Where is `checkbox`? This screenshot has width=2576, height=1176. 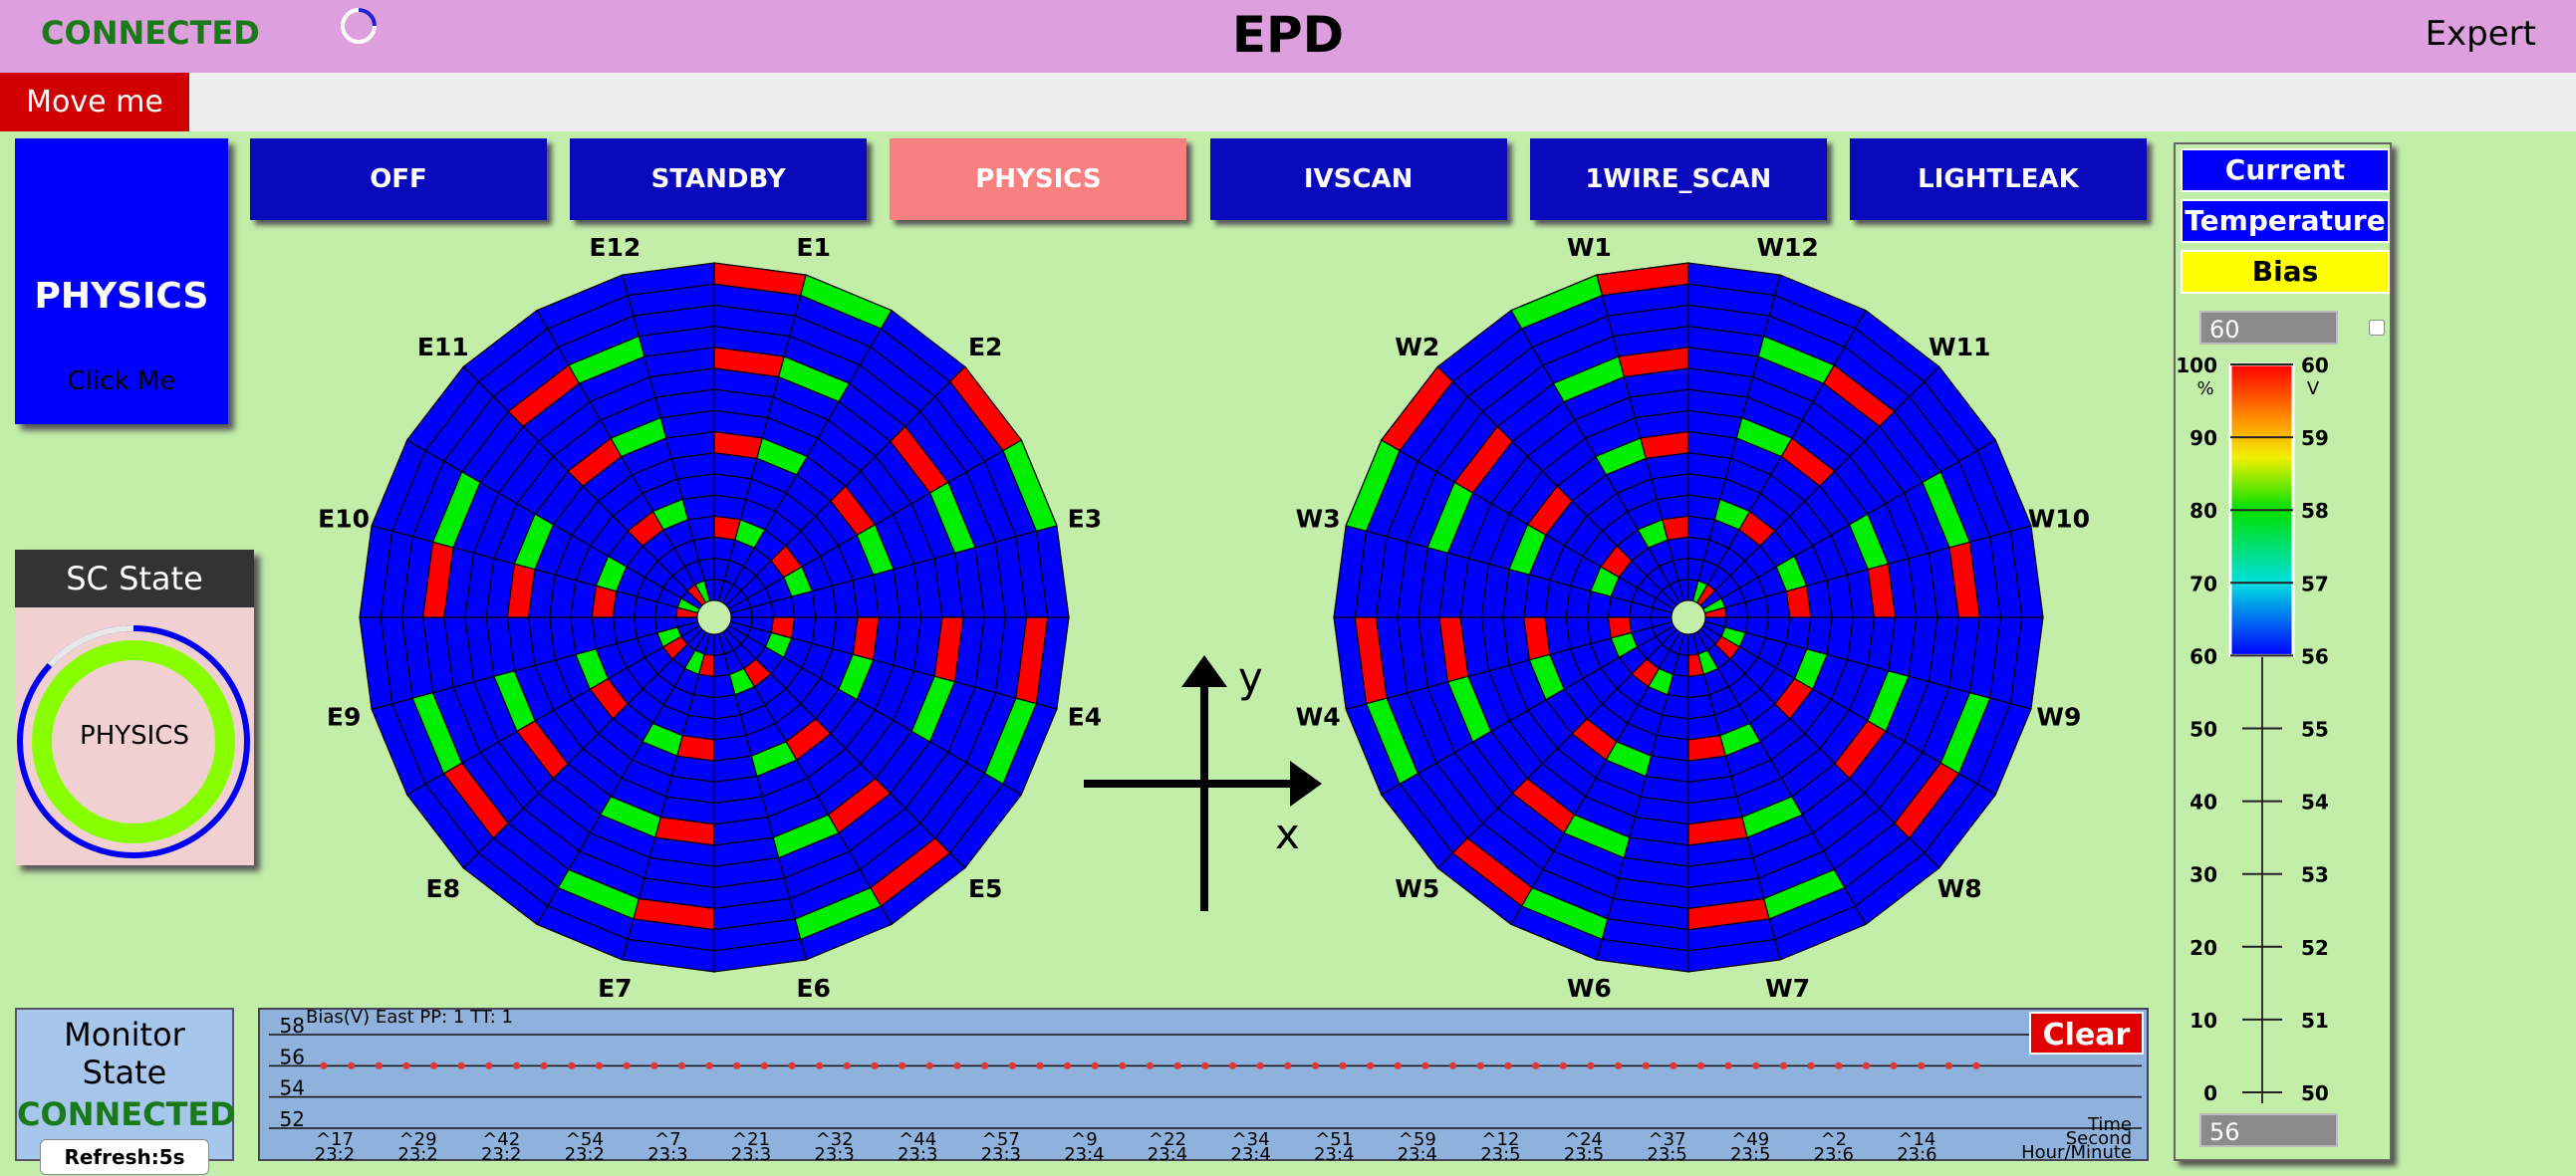 checkbox is located at coordinates (2377, 328).